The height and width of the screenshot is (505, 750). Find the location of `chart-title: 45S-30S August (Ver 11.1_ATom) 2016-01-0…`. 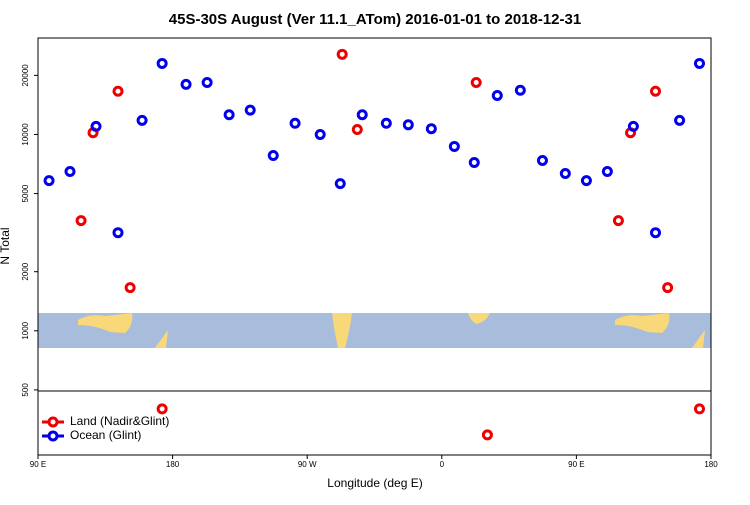

chart-title: 45S-30S August (Ver 11.1_ATom) 2016-01-0… is located at coordinates (375, 19).